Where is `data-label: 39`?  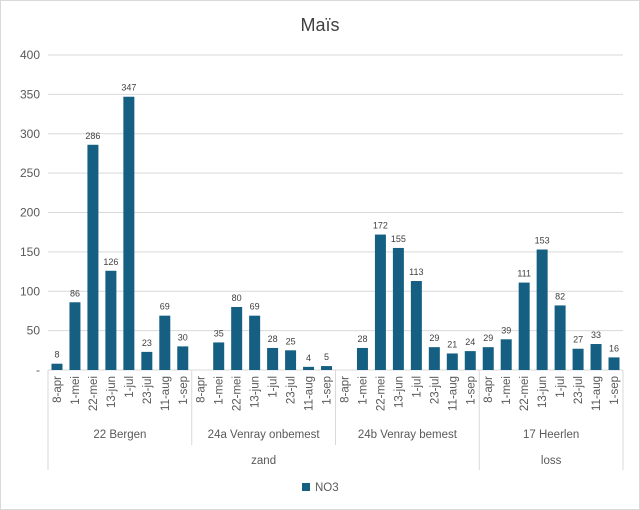 data-label: 39 is located at coordinates (506, 330).